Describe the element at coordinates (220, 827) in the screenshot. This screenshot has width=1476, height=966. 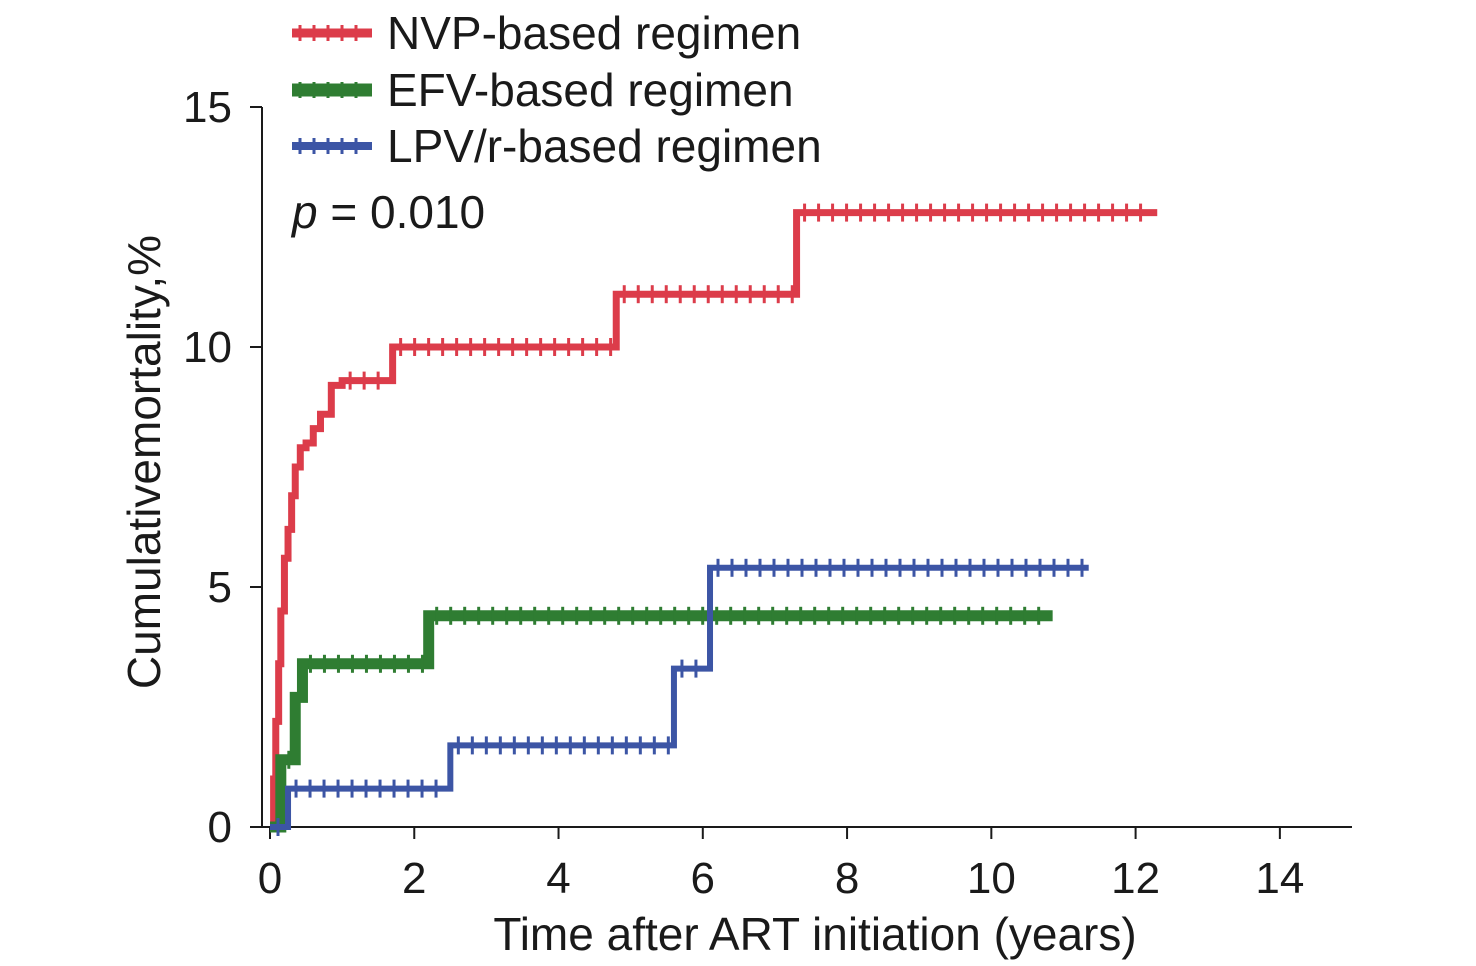
I see `y-tick-label: 0` at that location.